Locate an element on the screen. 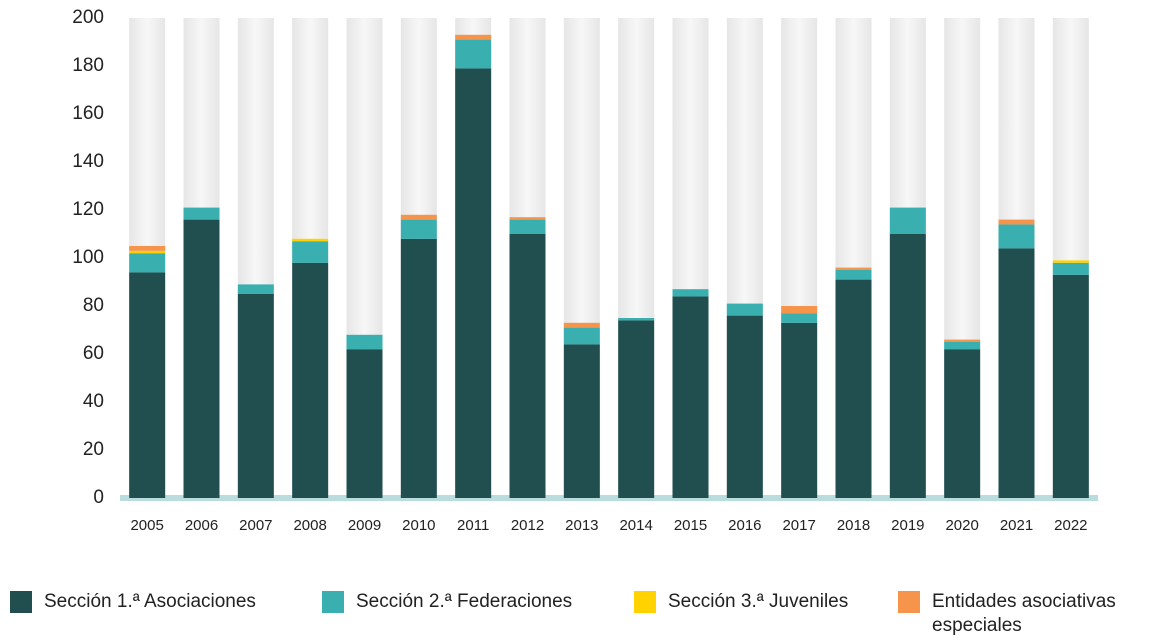  x-tick-label: 2014 is located at coordinates (635, 525).